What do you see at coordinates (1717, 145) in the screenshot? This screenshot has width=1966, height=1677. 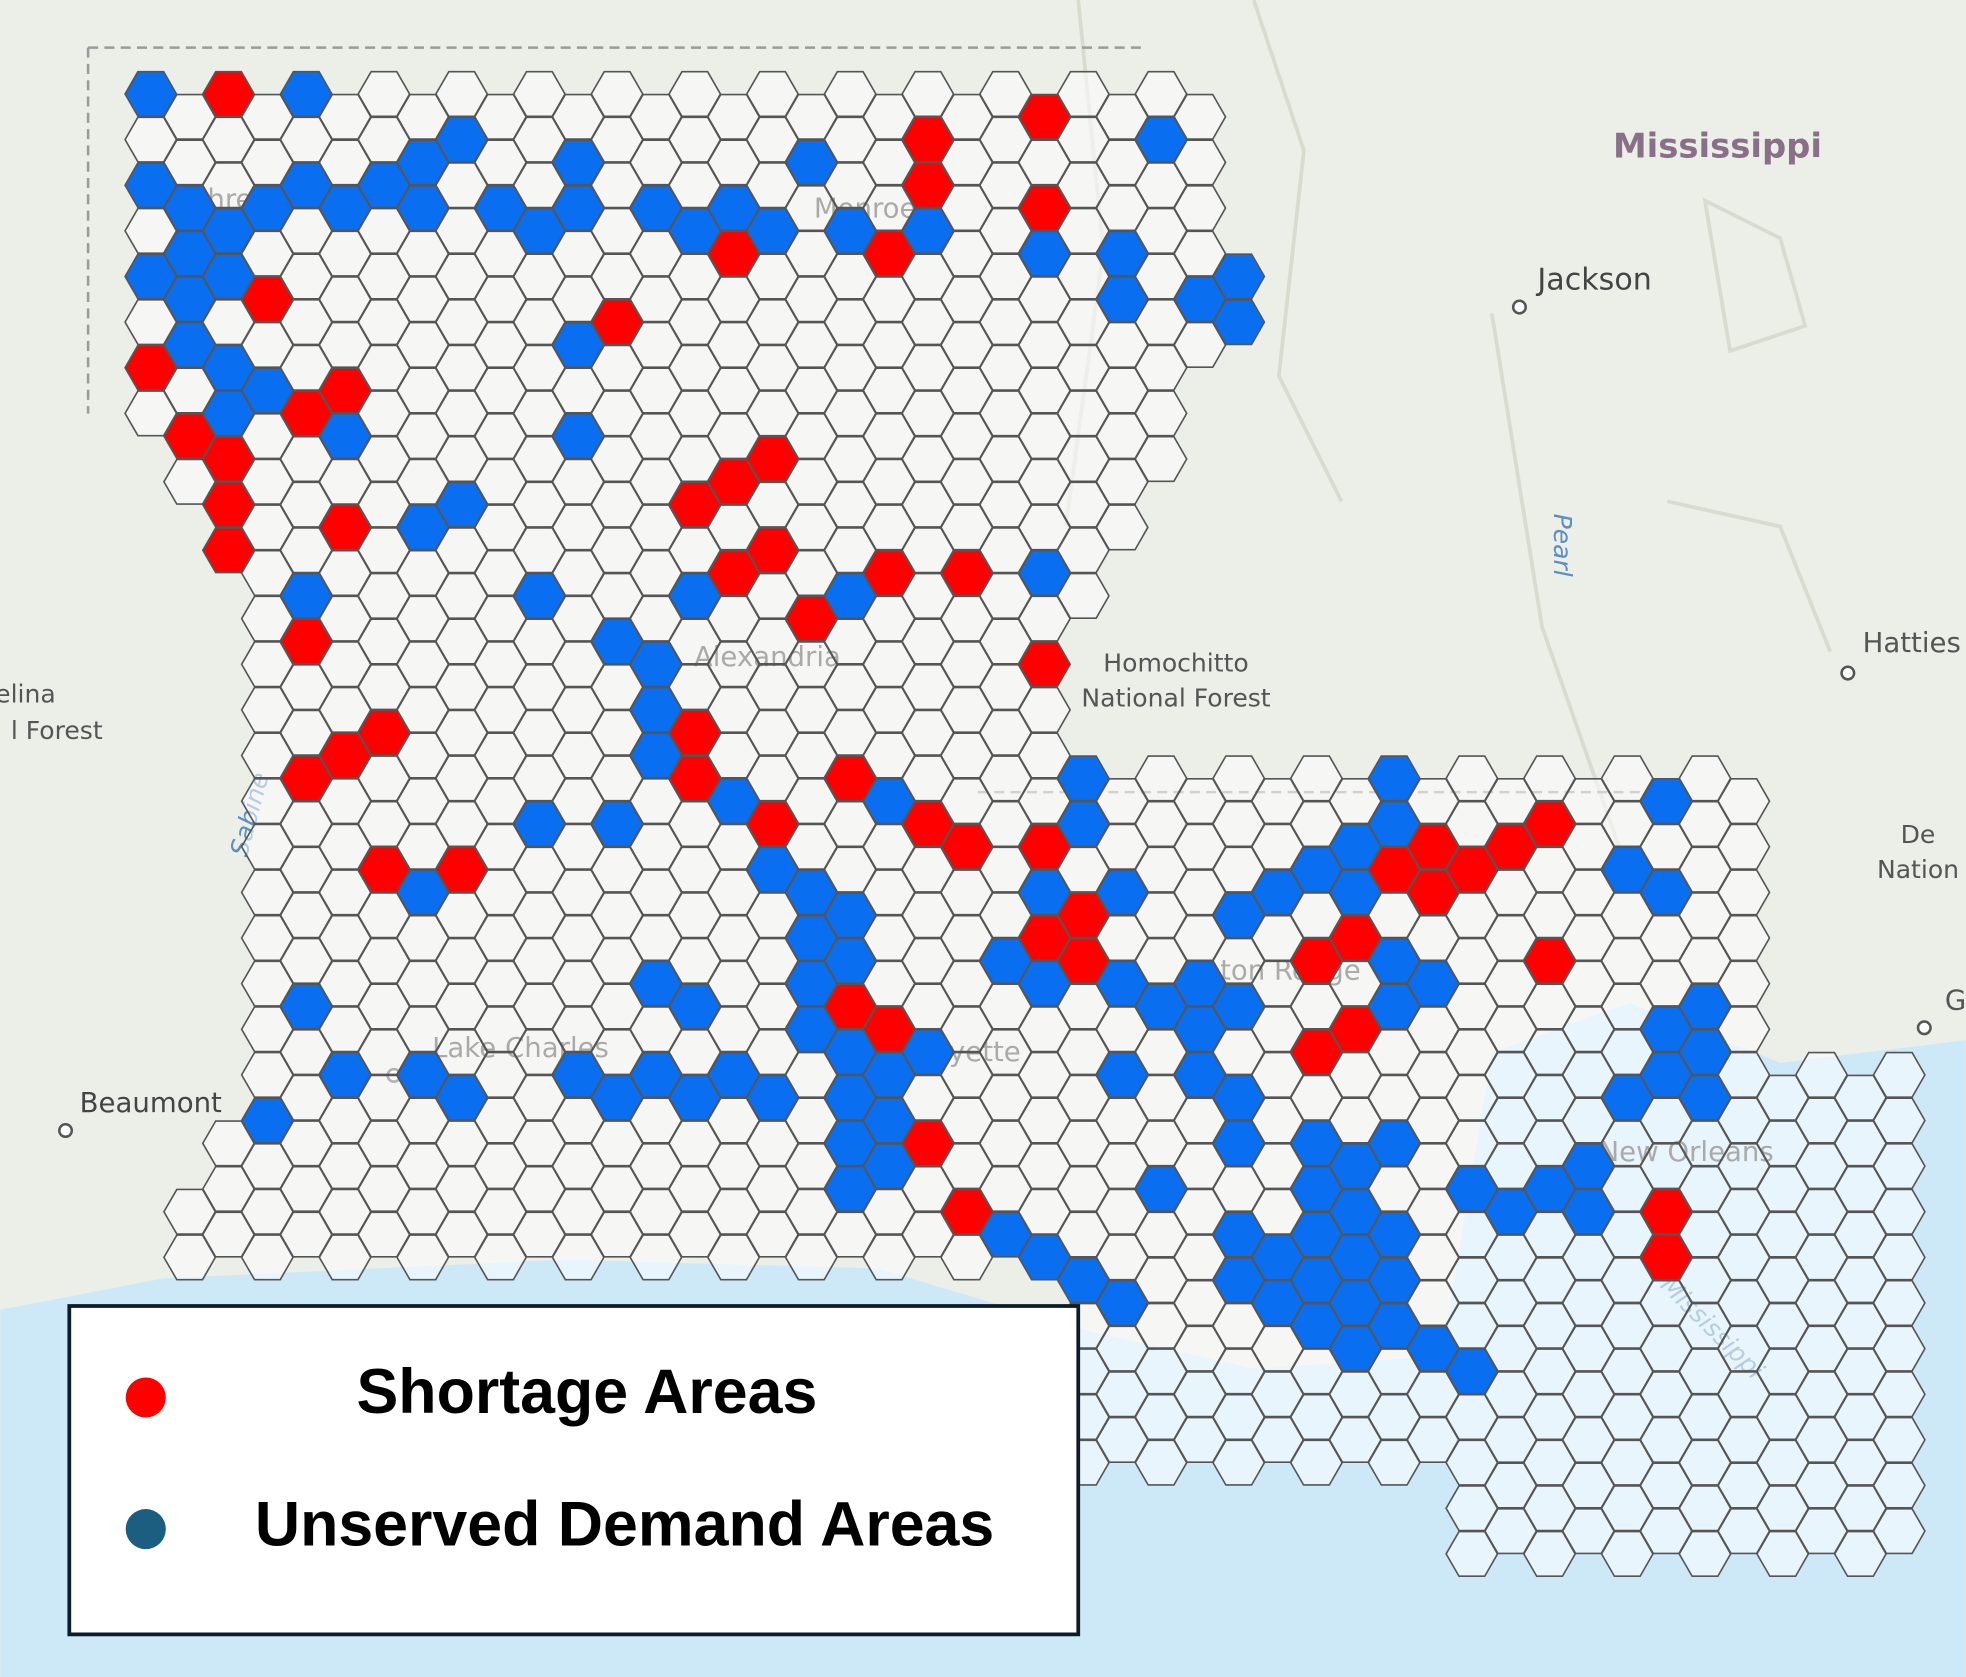 I see `place-label: Mississippi` at bounding box center [1717, 145].